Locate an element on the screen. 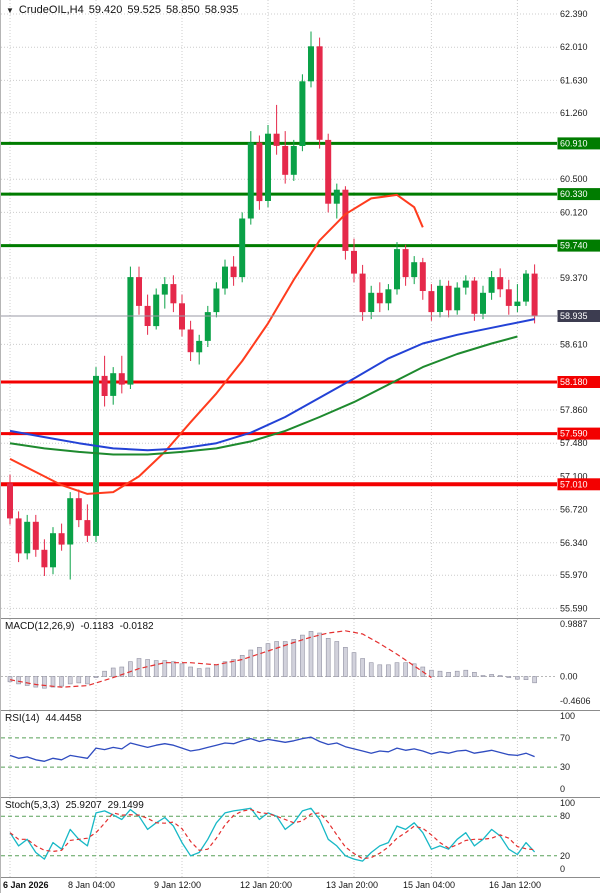  macd-canvas: 0.9887 0.00 -0.4606 is located at coordinates (300, 664).